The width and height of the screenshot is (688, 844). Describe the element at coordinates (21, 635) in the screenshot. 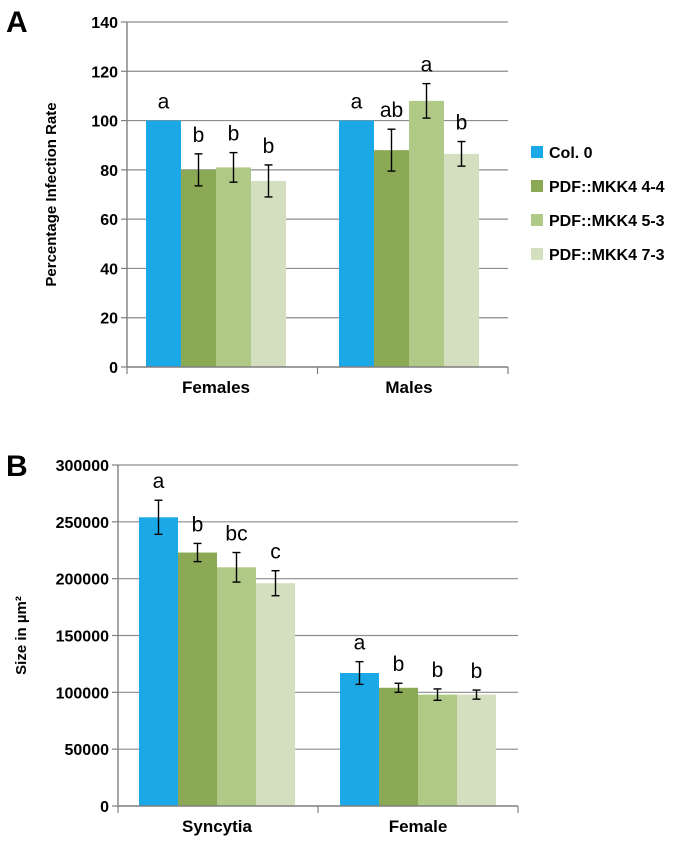

I see `y-axis-label: Size in µm²` at that location.